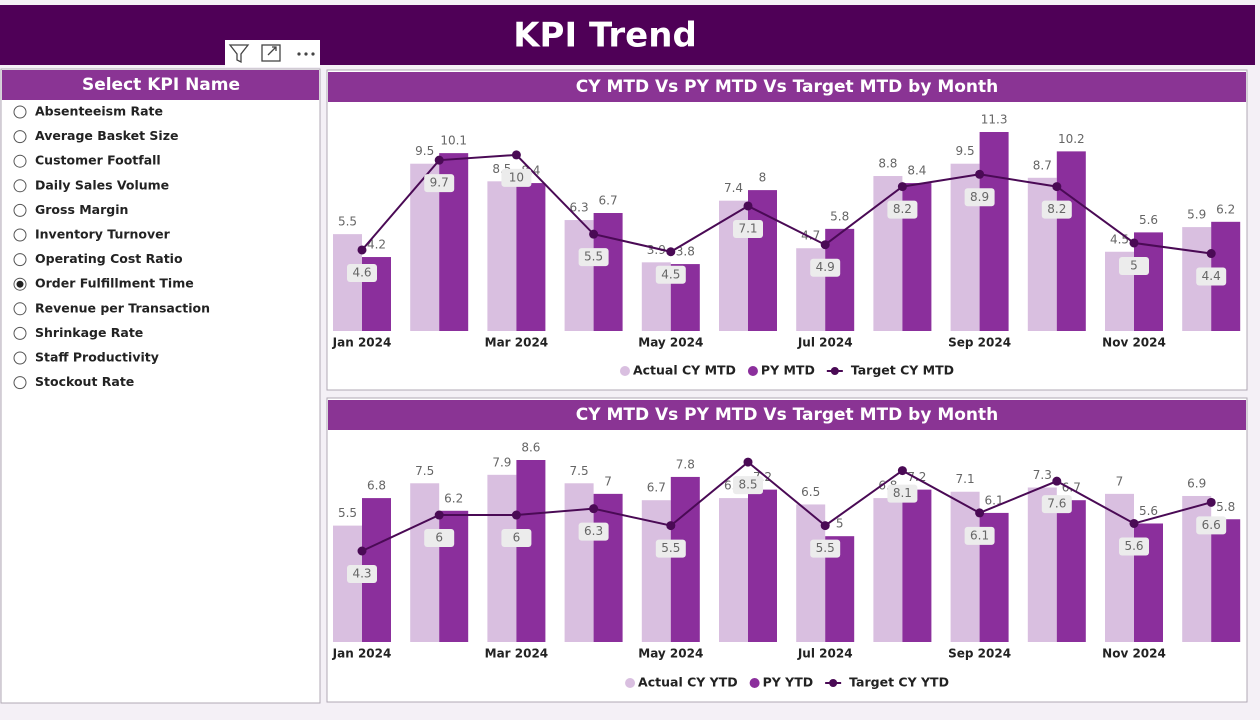 The height and width of the screenshot is (720, 1260). What do you see at coordinates (810, 492) in the screenshot?
I see `data-label: 6.5` at bounding box center [810, 492].